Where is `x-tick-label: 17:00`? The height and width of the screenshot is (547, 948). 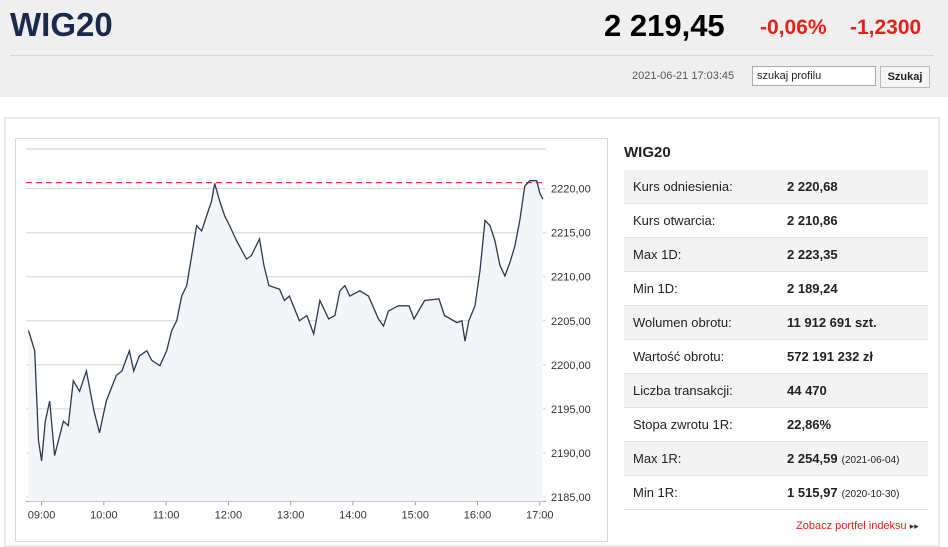
x-tick-label: 17:00 is located at coordinates (540, 515).